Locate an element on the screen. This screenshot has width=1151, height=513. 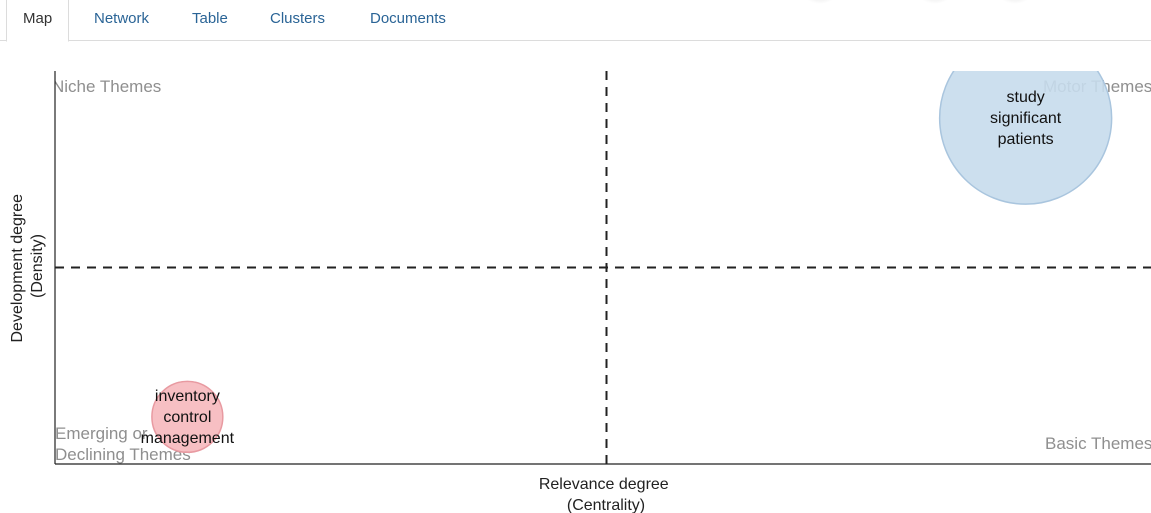
y-axis-title: Development degree (Density) is located at coordinates (27, 266).